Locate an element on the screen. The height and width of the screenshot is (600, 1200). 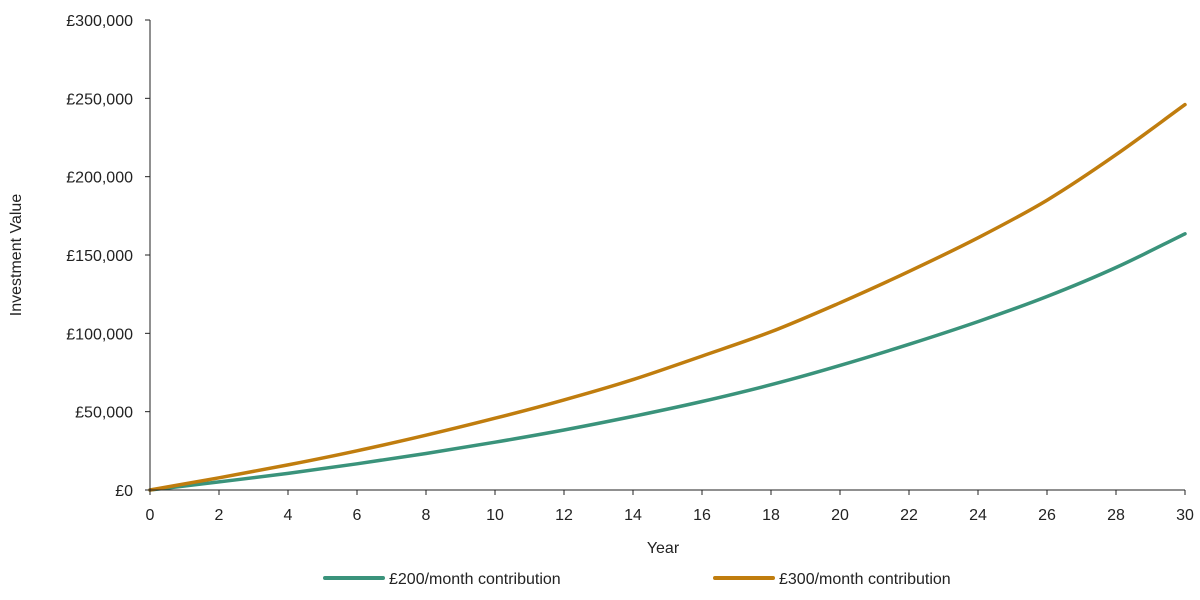
legend-label-2: £300/month contribution is located at coordinates (865, 579).